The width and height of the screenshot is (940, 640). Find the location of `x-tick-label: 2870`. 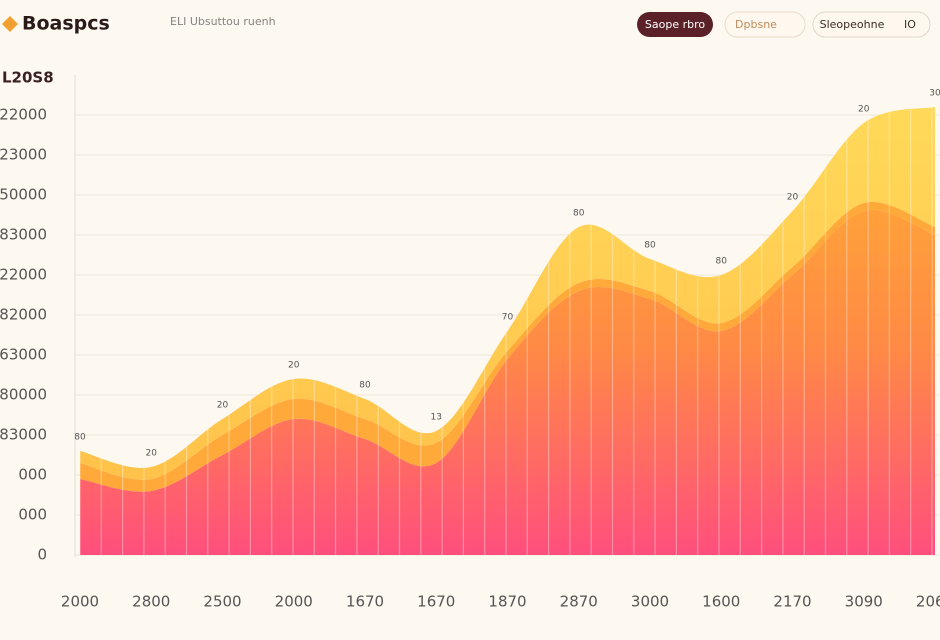

x-tick-label: 2870 is located at coordinates (579, 602).